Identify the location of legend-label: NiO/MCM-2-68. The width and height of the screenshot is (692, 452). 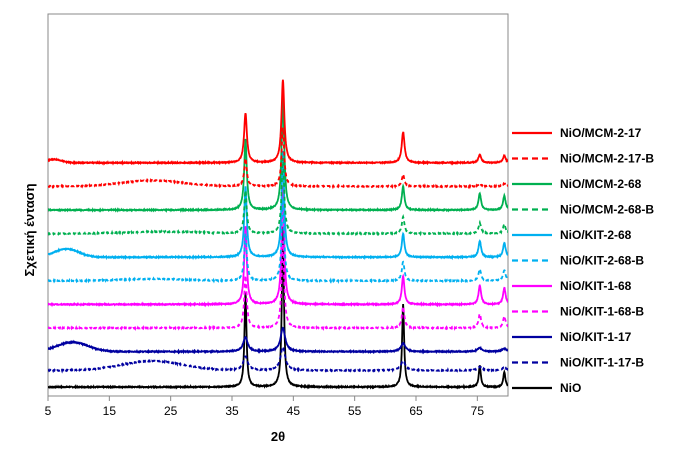
(601, 184).